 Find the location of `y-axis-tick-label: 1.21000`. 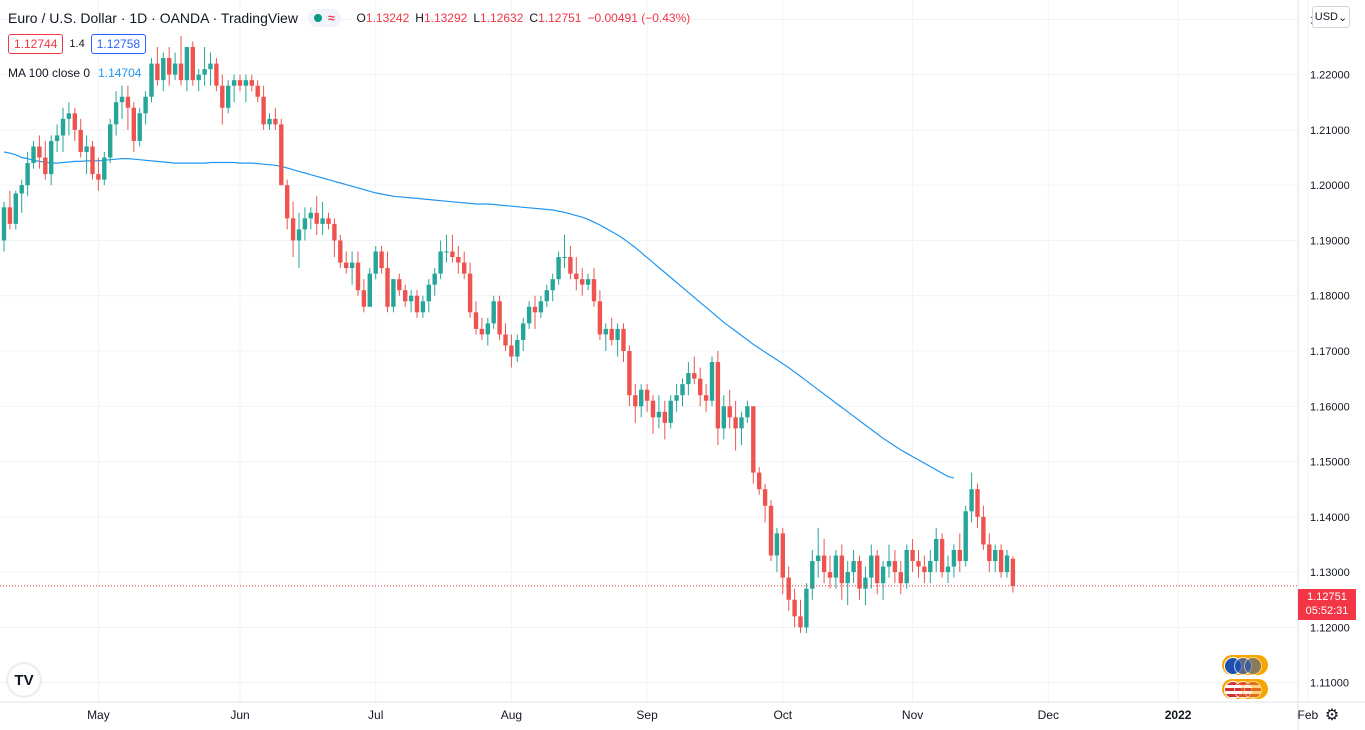

y-axis-tick-label: 1.21000 is located at coordinates (1330, 131).